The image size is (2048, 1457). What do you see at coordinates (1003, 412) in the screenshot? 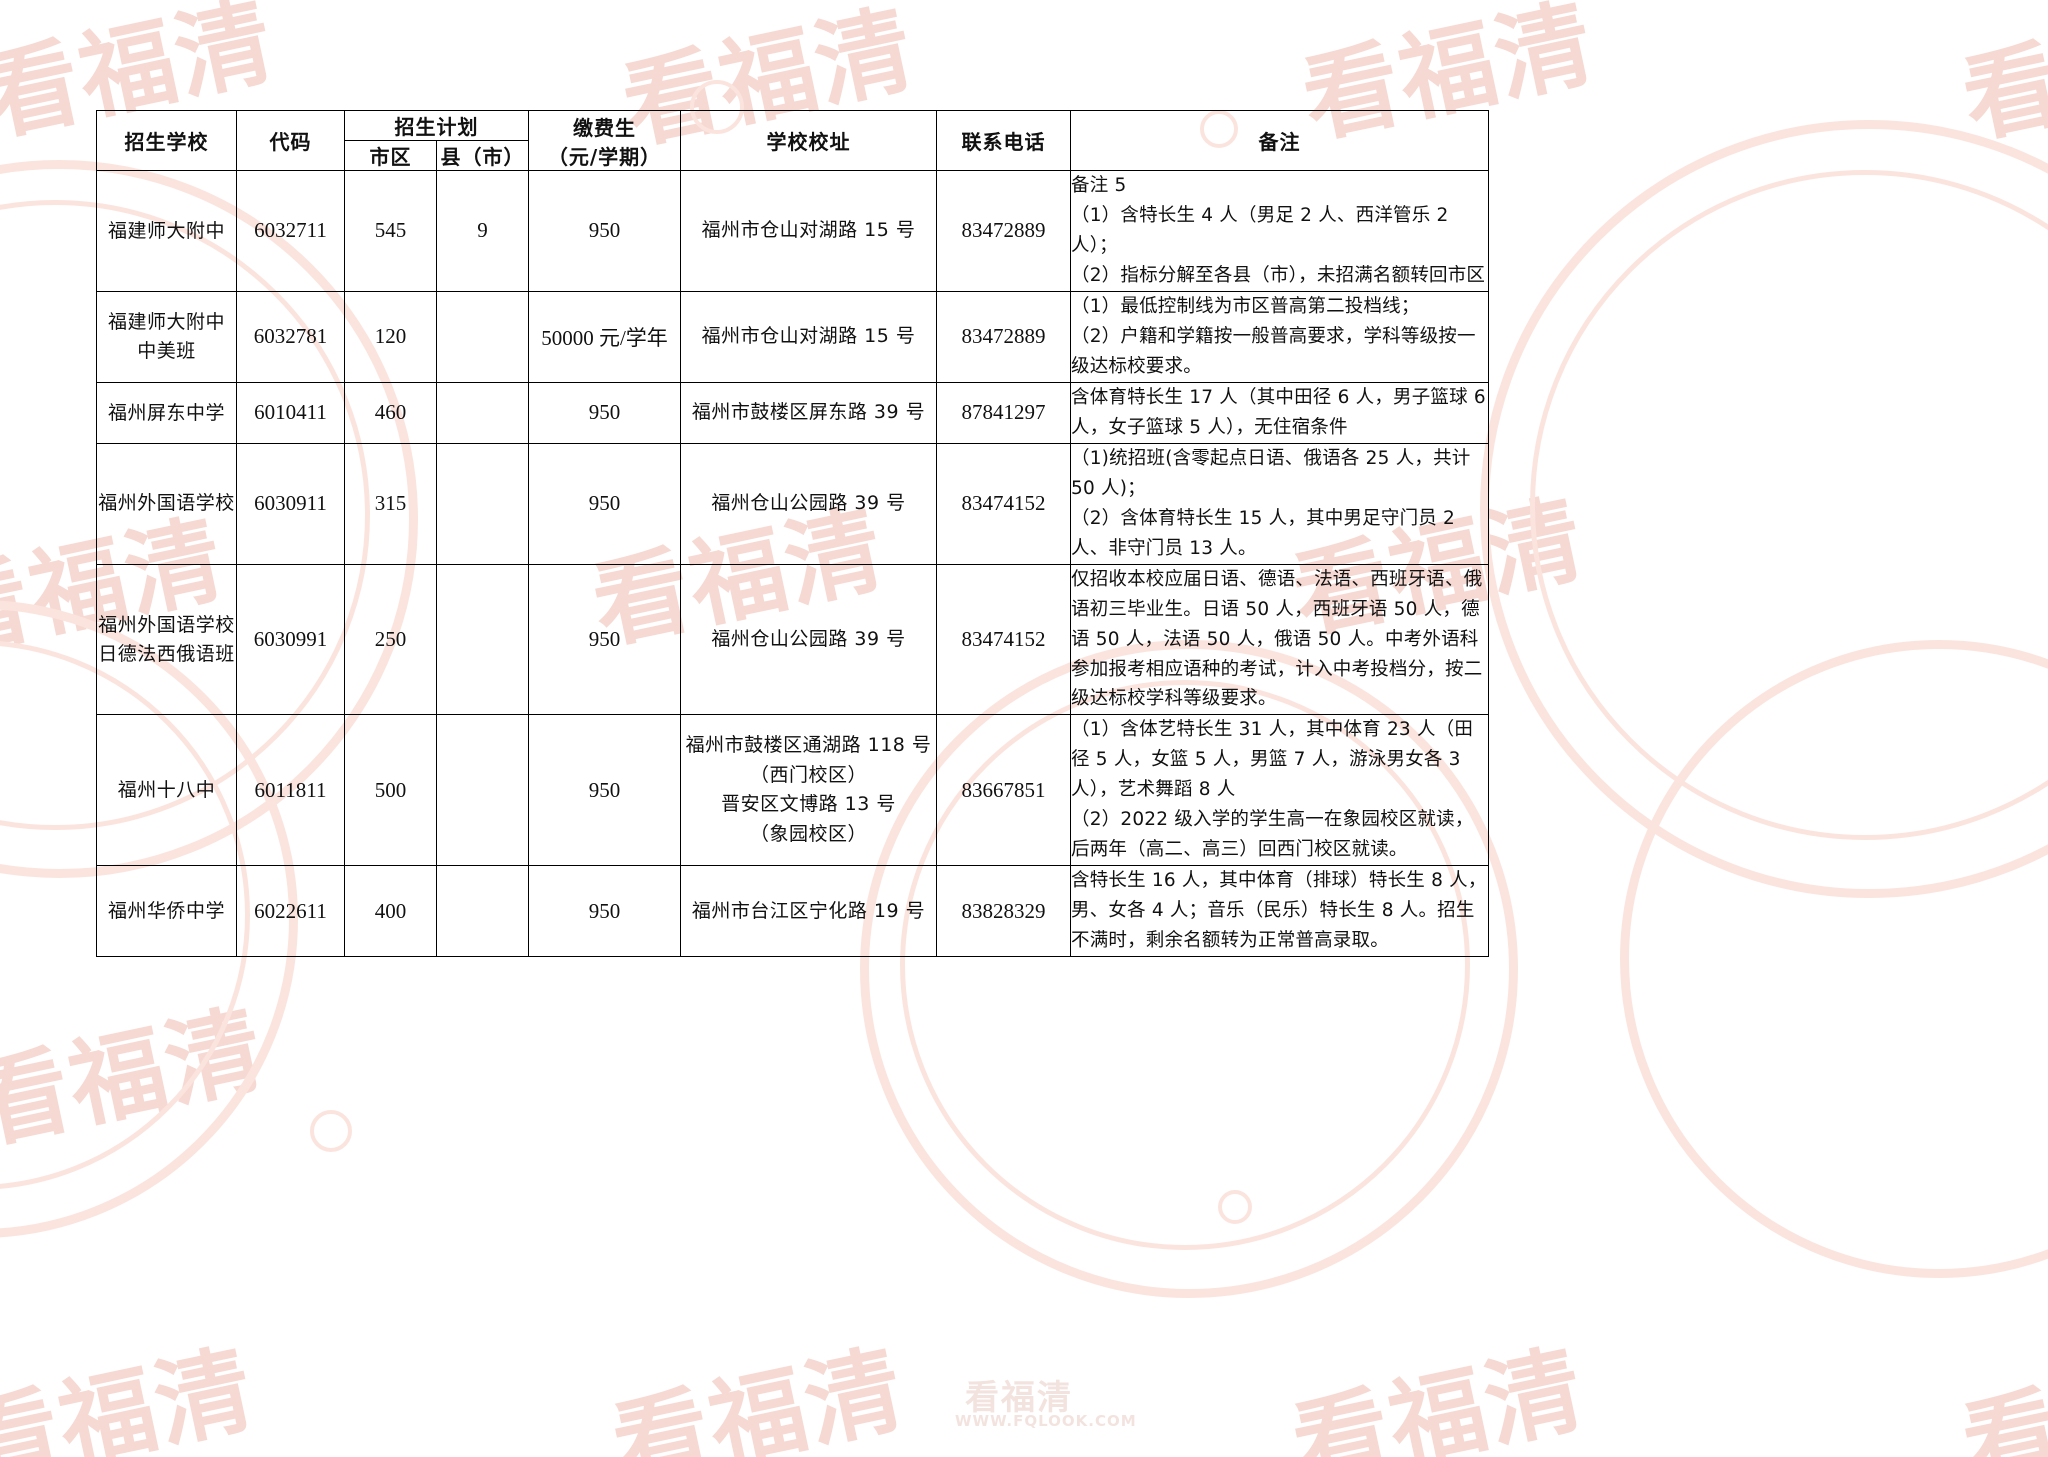
I see `cell-phone: 87841297` at bounding box center [1003, 412].